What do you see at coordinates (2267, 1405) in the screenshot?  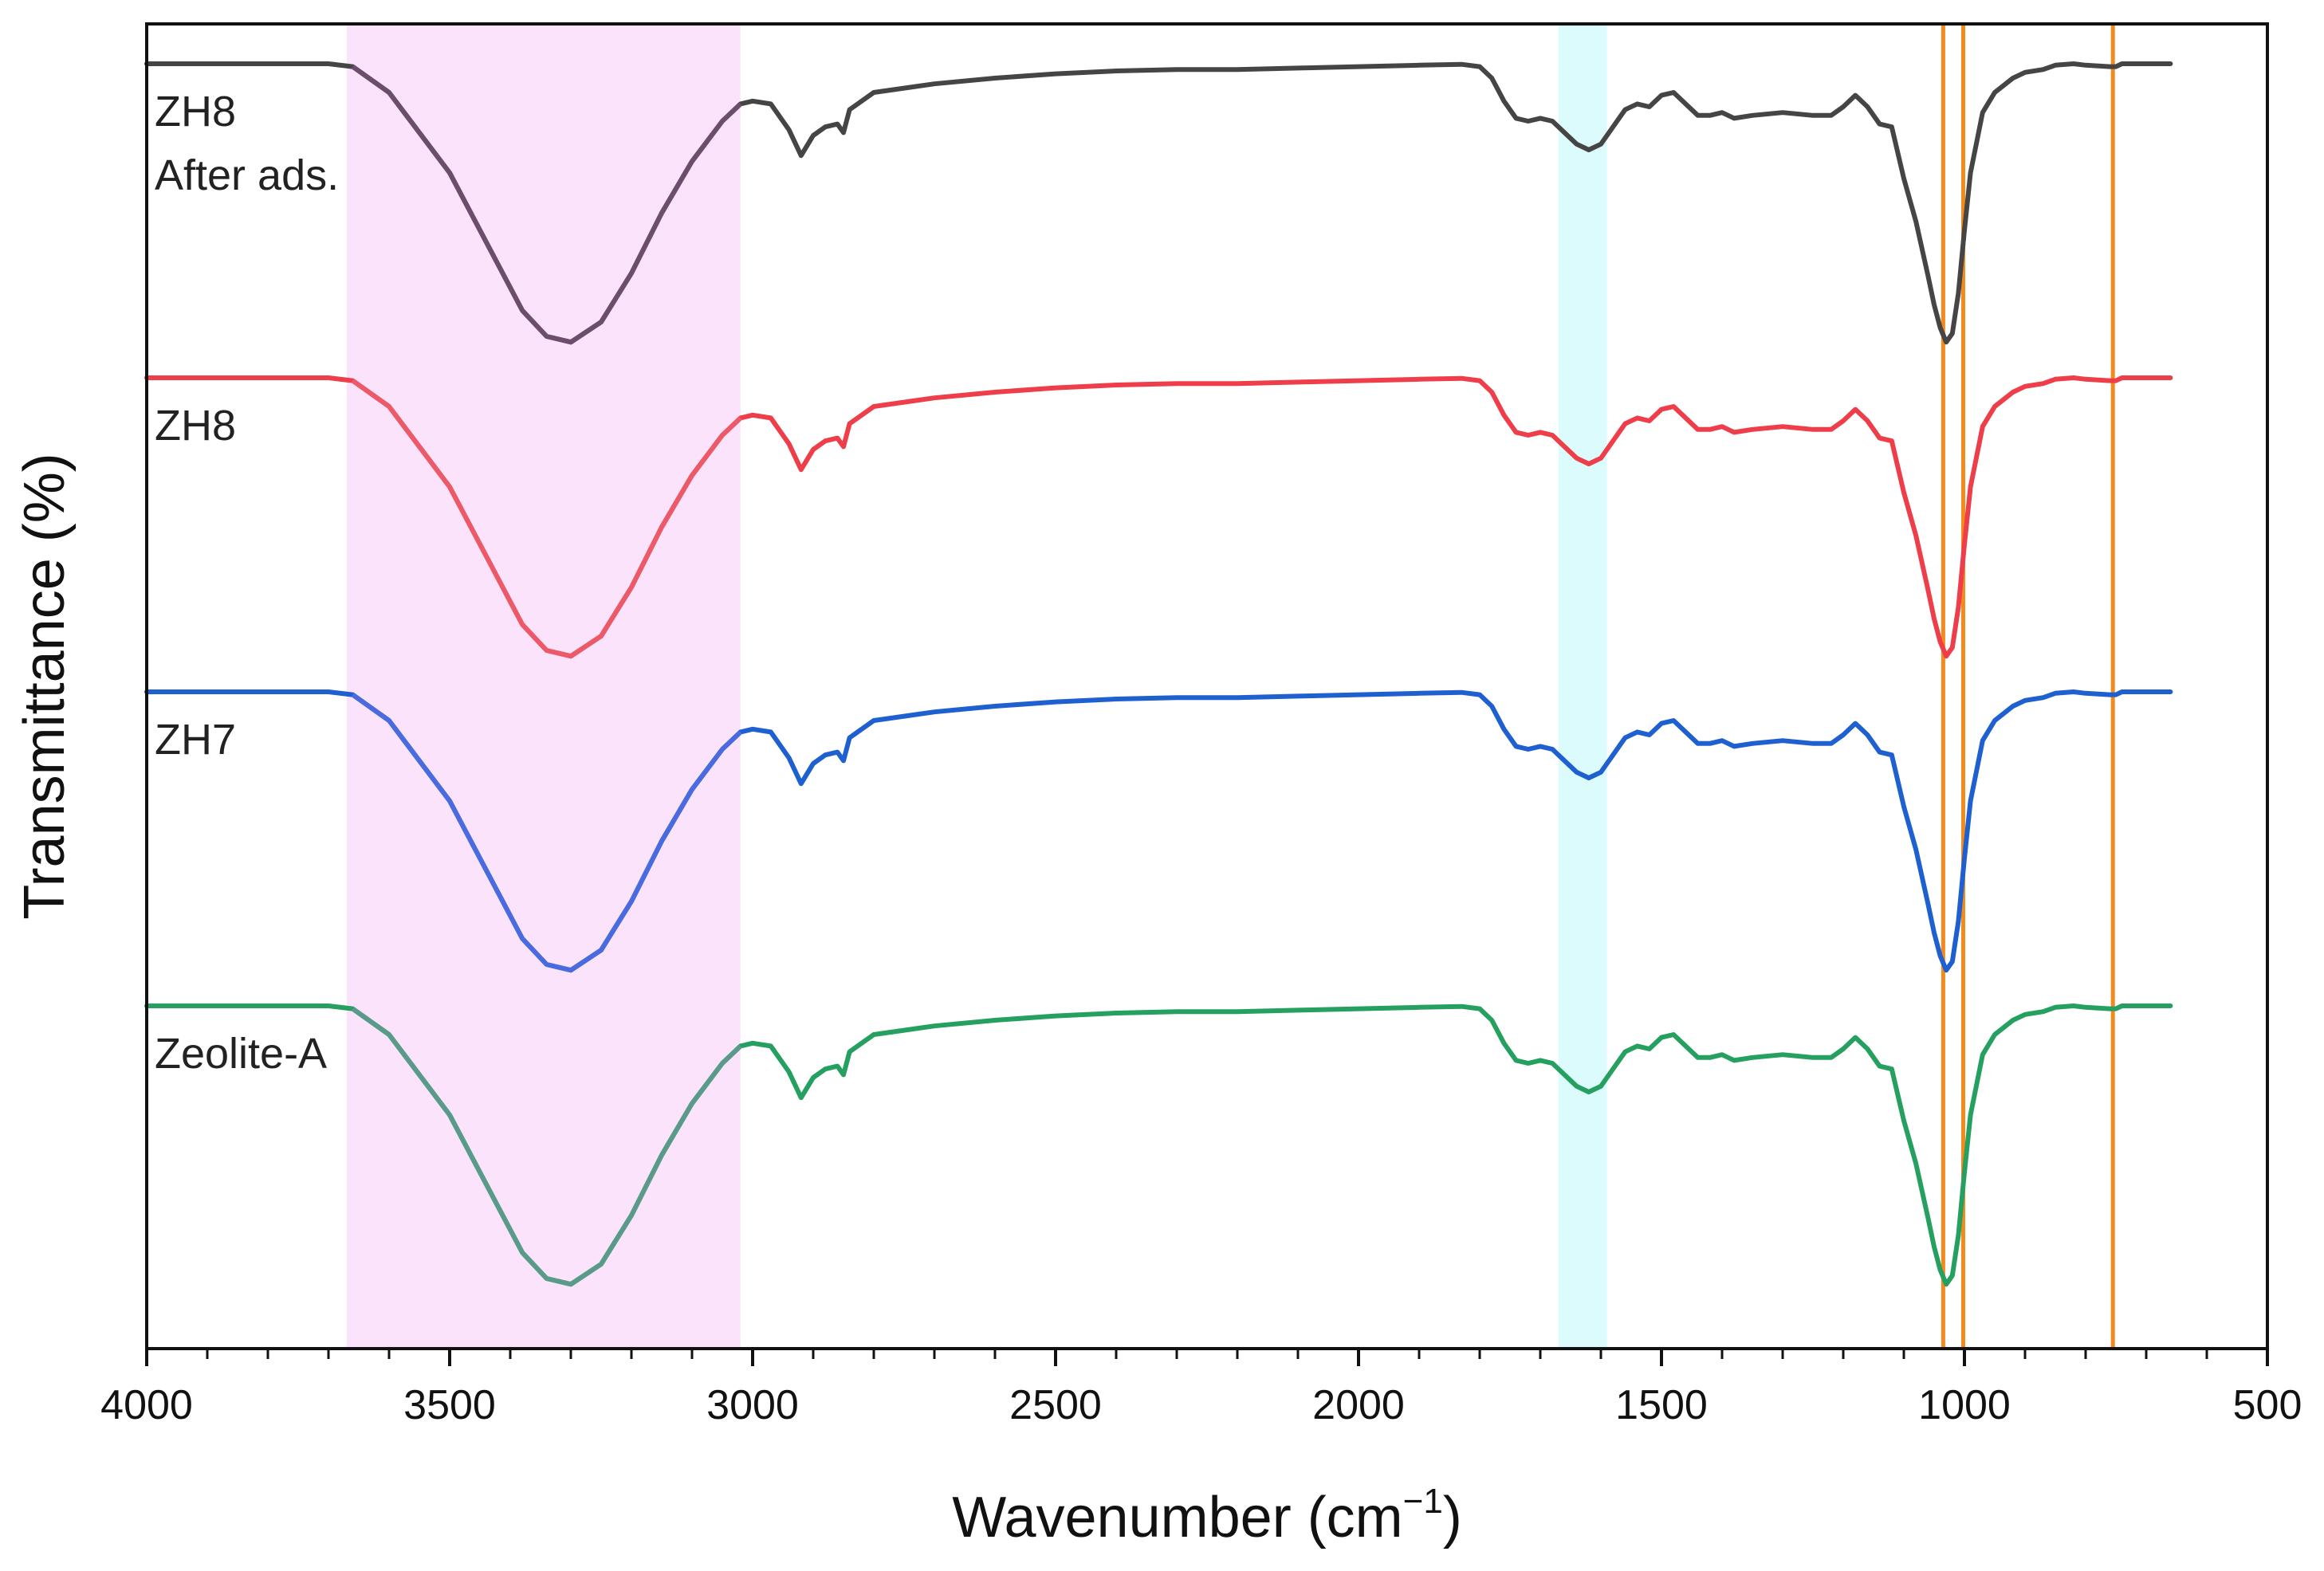 I see `x-tick-label-8: 500` at bounding box center [2267, 1405].